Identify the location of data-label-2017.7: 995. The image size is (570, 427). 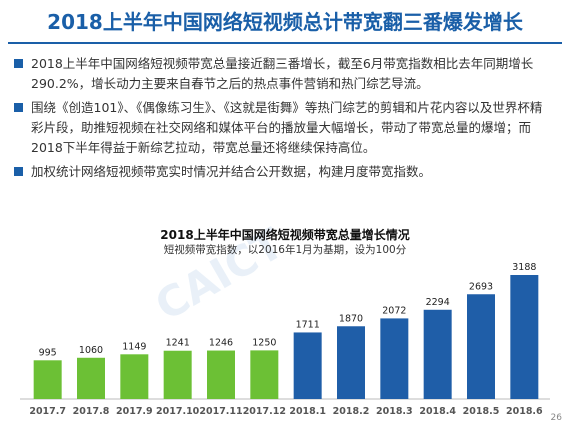
(48, 352).